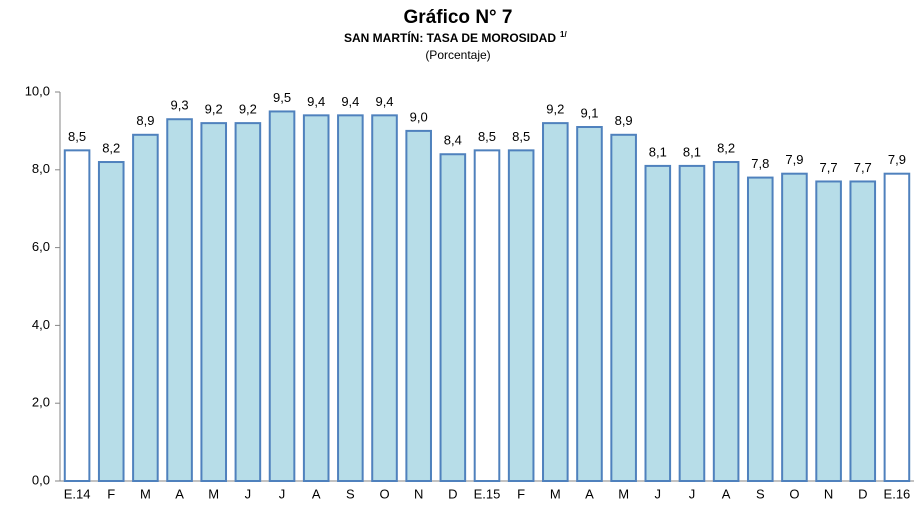  I want to click on subtitle-note: 1/, so click(563, 34).